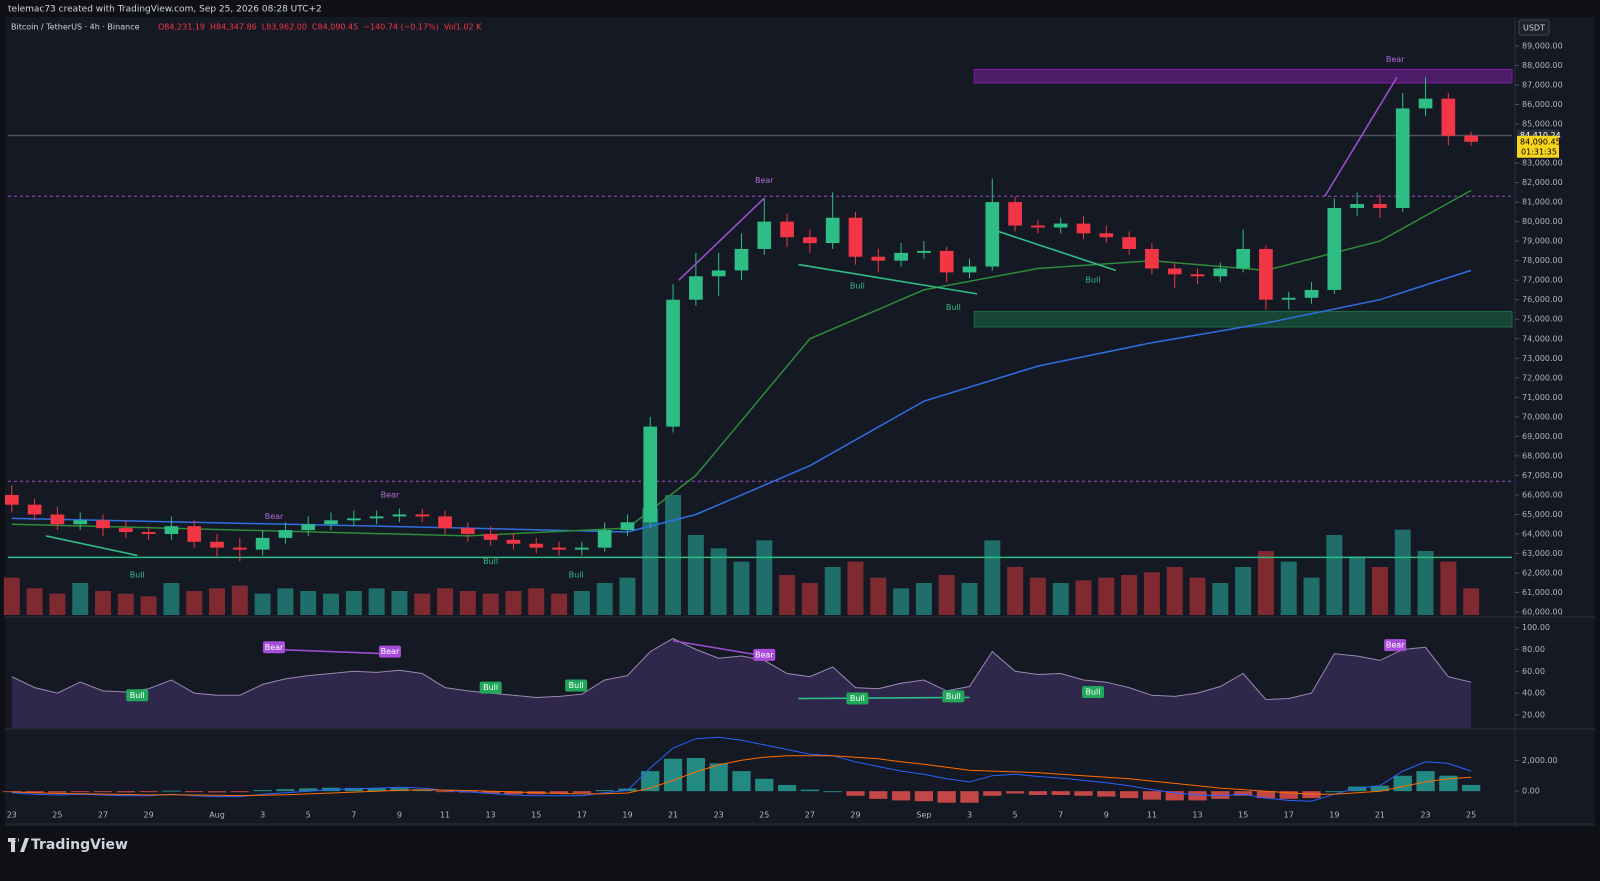 The height and width of the screenshot is (881, 1600). I want to click on oscillator-line, so click(741, 669).